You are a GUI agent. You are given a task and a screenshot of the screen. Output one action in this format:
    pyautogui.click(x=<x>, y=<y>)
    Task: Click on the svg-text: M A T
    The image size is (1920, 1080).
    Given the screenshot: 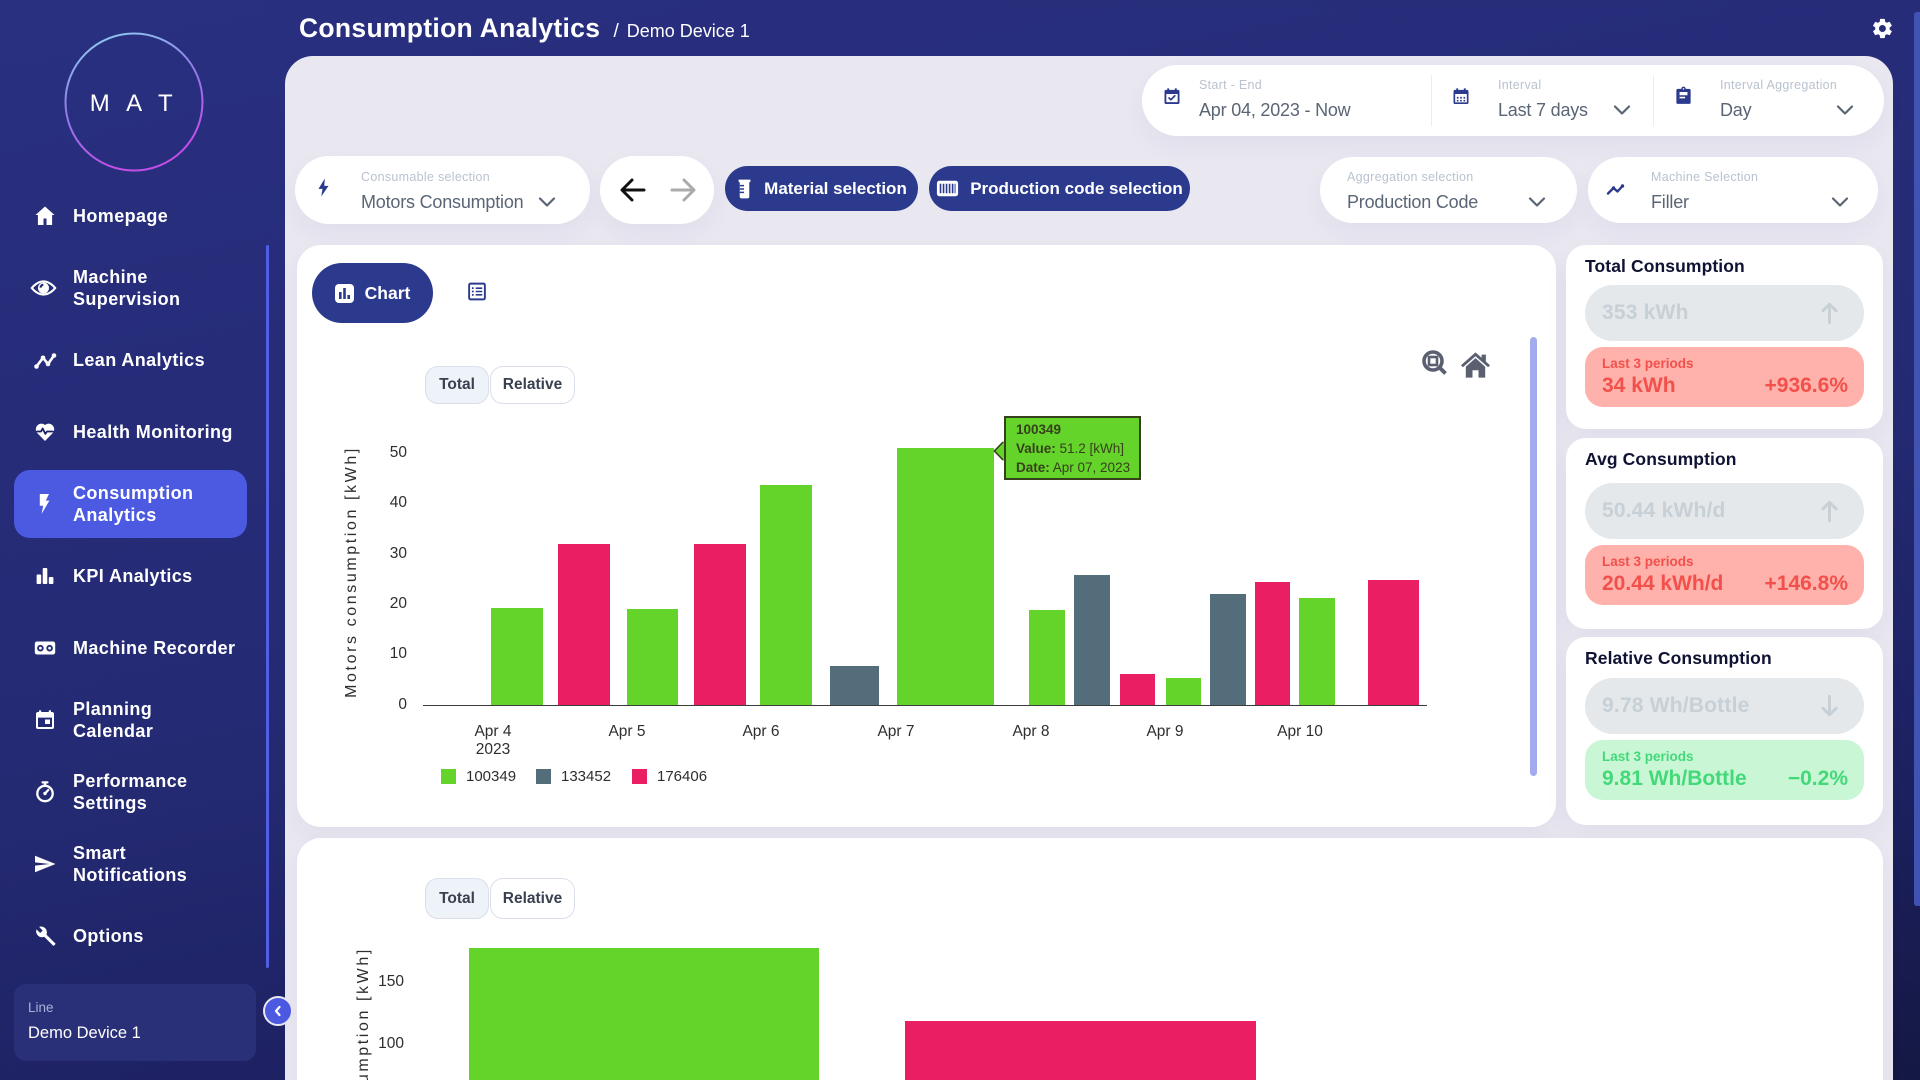 What is the action you would take?
    pyautogui.click(x=134, y=103)
    